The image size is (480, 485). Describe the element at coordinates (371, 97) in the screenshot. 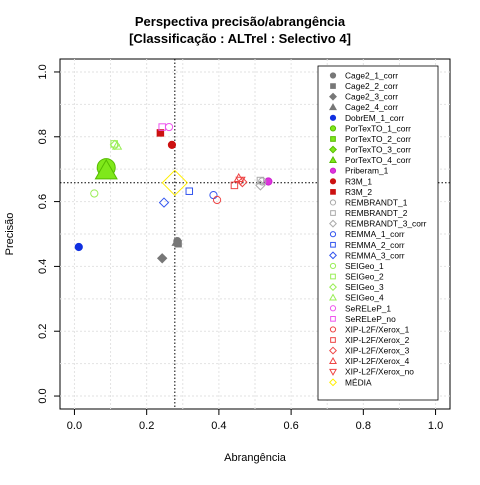

I see `legend-label: Cage2_3_corr` at that location.